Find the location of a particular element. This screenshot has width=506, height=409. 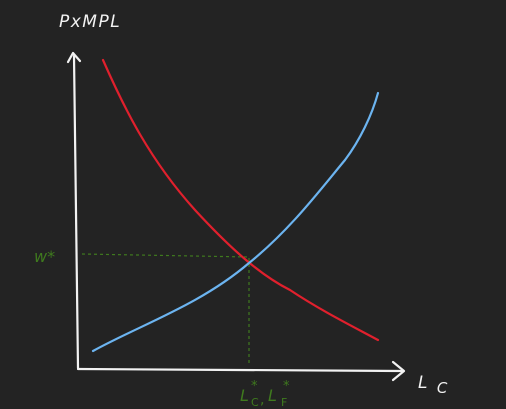

wage-guide-line is located at coordinates (165, 255).